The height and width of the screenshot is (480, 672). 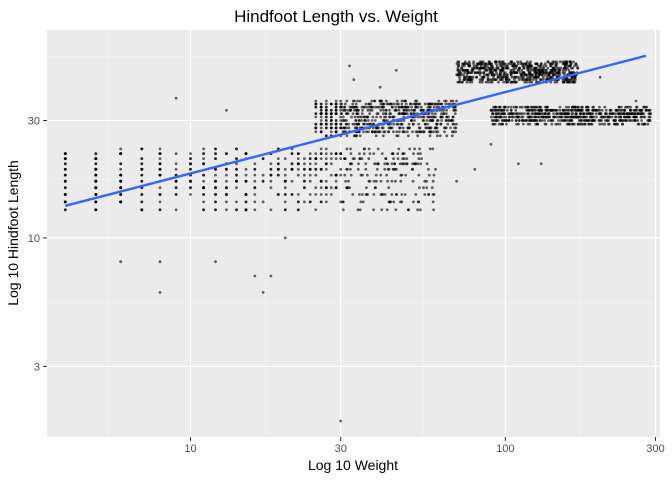 What do you see at coordinates (424, 446) in the screenshot?
I see `x-axis-ticks: 10 30 100 300` at bounding box center [424, 446].